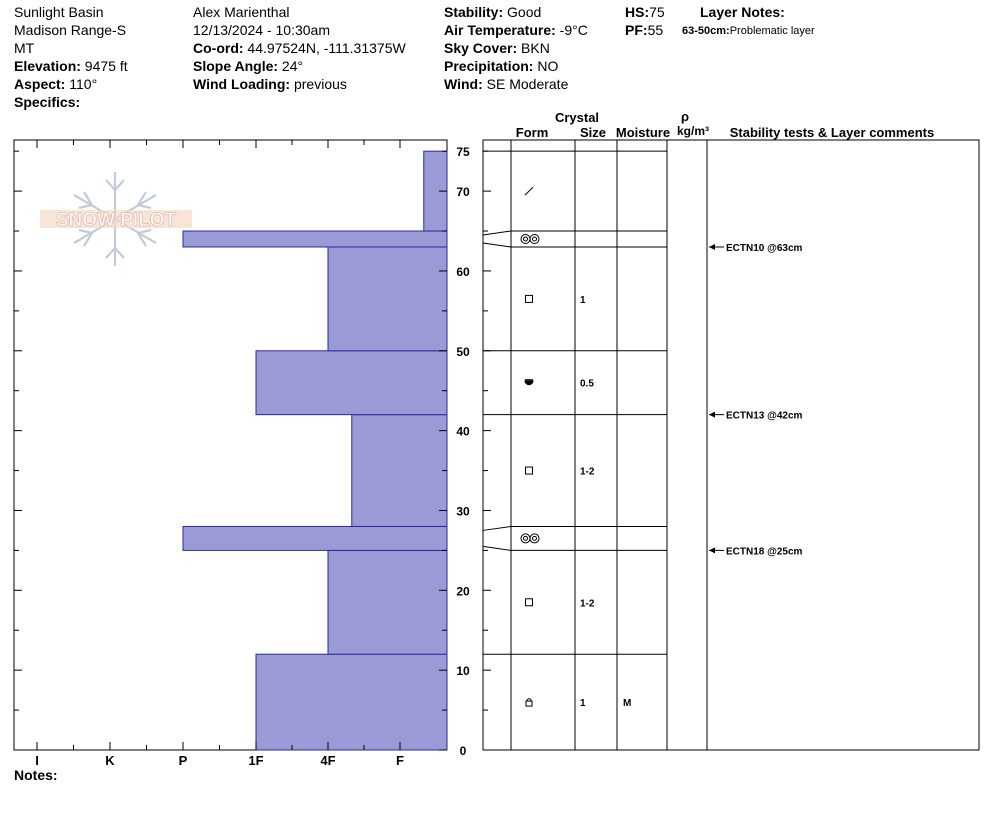  I want to click on snowpilot-logo: SNOW PILOT, so click(116, 219).